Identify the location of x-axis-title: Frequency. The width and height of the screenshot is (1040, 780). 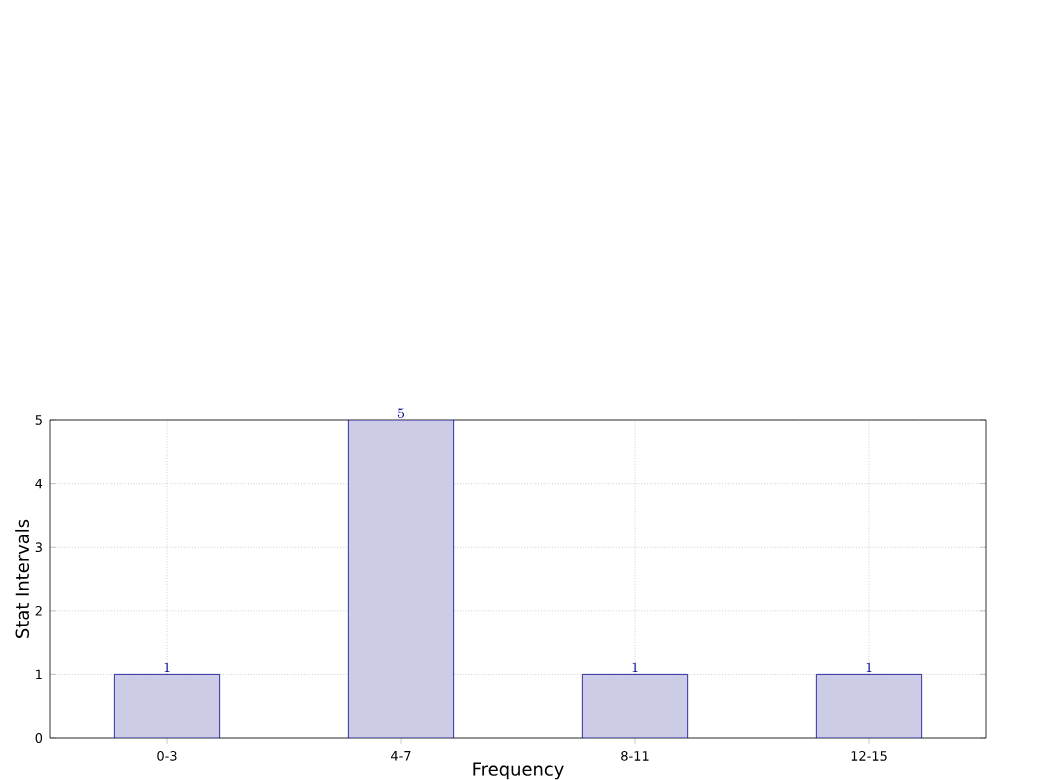
(518, 771).